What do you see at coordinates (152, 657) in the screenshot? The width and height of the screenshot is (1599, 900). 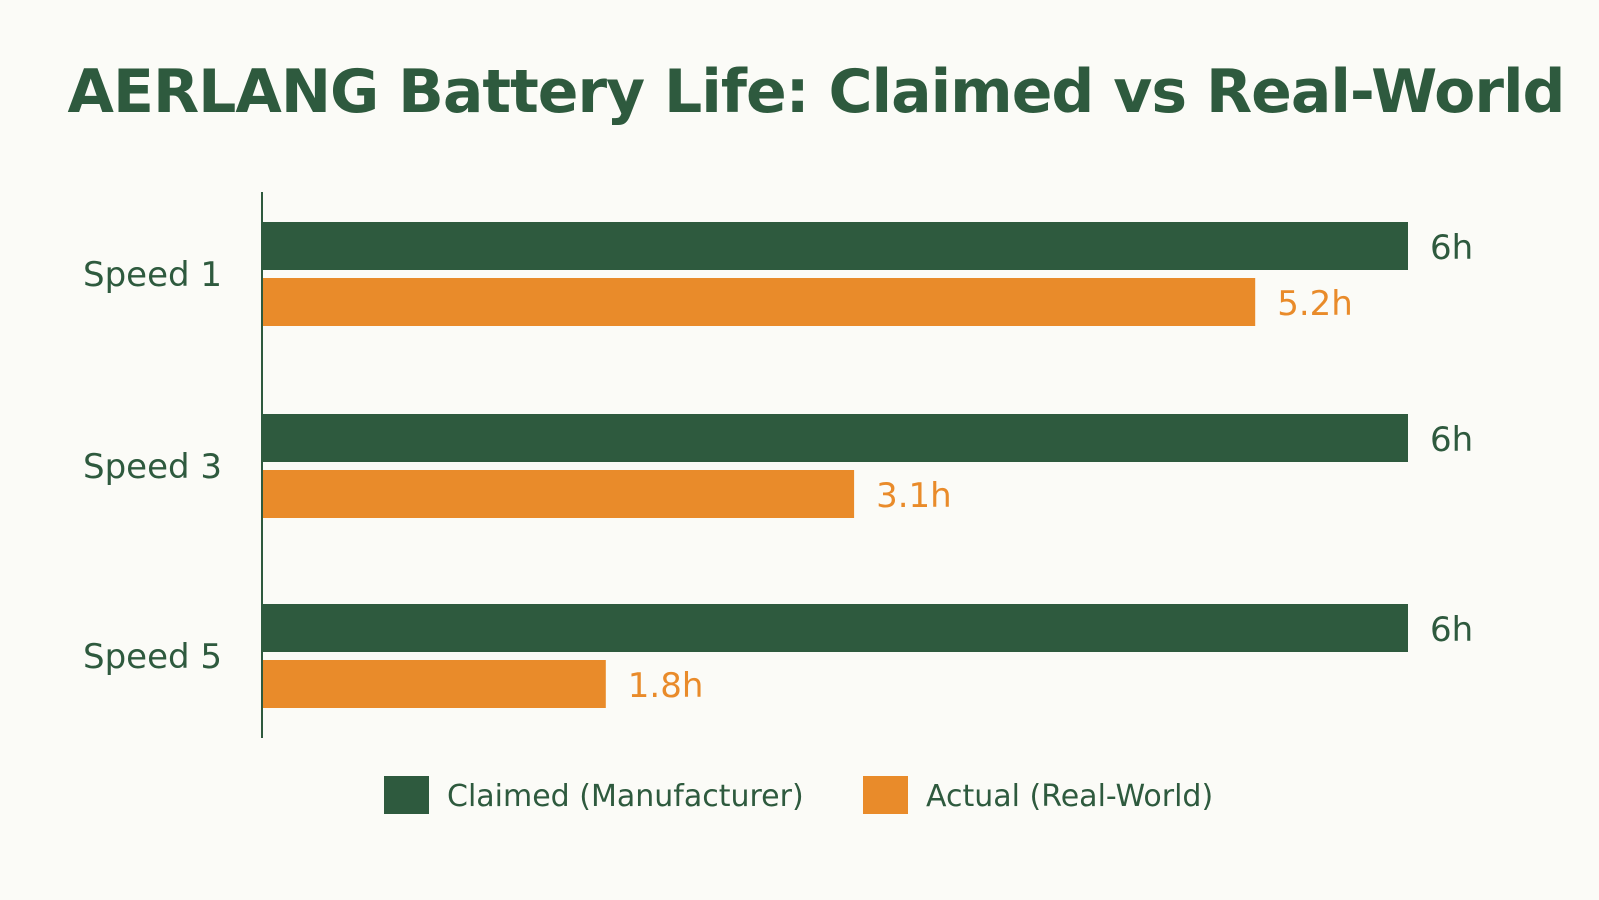 I see `category-label-speed-5: Speed 5` at bounding box center [152, 657].